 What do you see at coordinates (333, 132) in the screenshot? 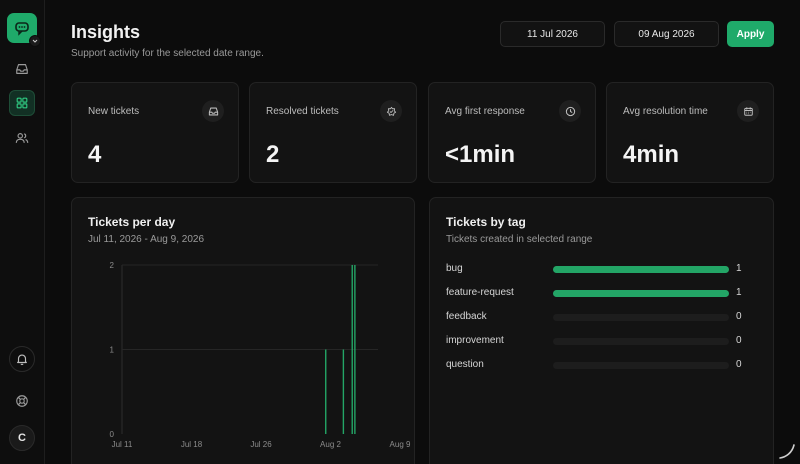
I see `stat-card-resolved-tickets: Resolved tickets 2` at bounding box center [333, 132].